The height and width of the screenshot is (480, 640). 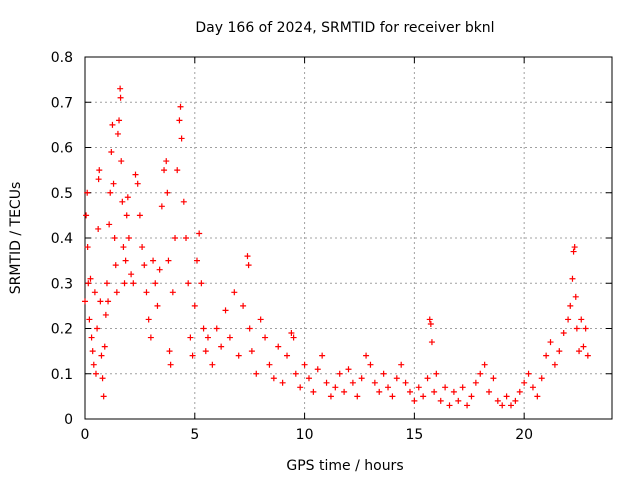 What do you see at coordinates (62, 58) in the screenshot?
I see `y-tick-label: 0.8` at bounding box center [62, 58].